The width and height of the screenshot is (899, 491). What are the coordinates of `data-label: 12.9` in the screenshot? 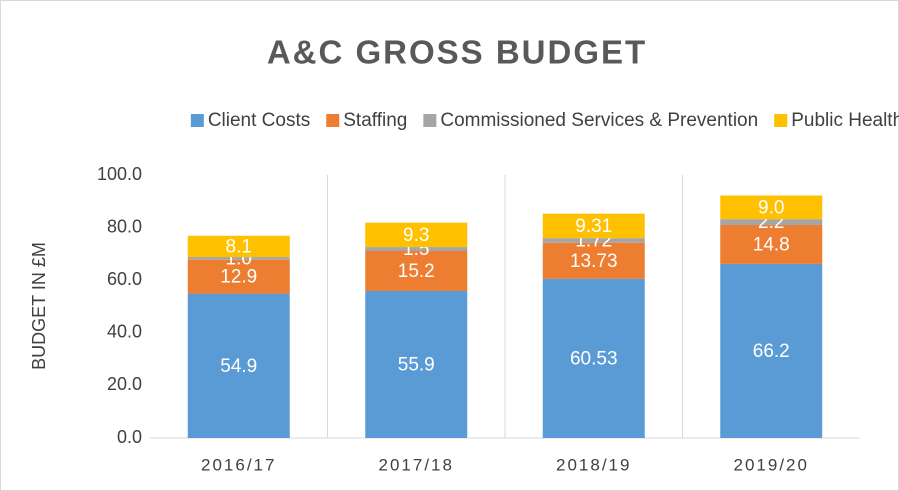 It's located at (238, 277).